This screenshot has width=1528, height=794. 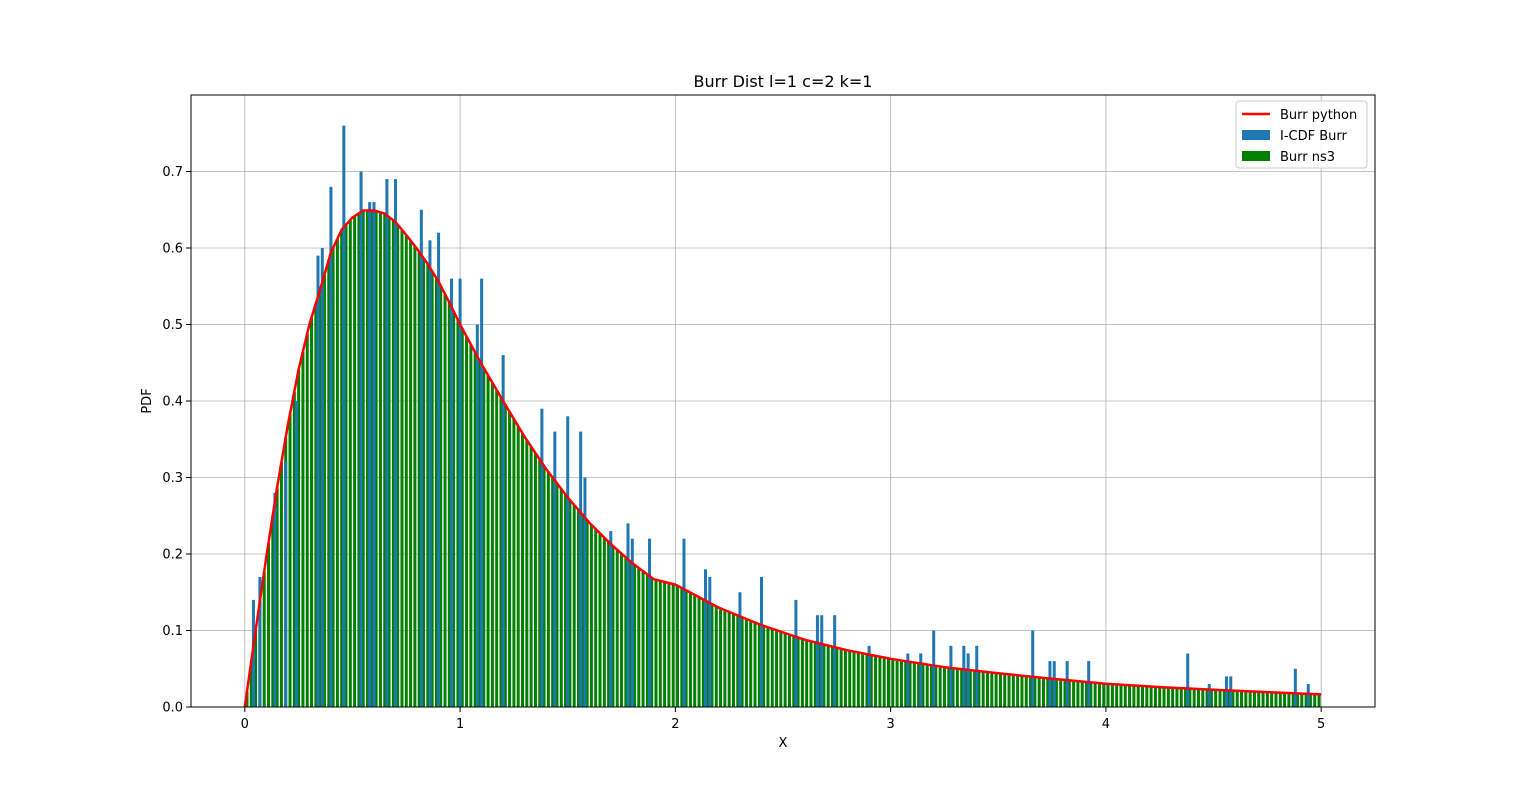 What do you see at coordinates (1256, 135) in the screenshot?
I see `legend-swatch-icdf-burr` at bounding box center [1256, 135].